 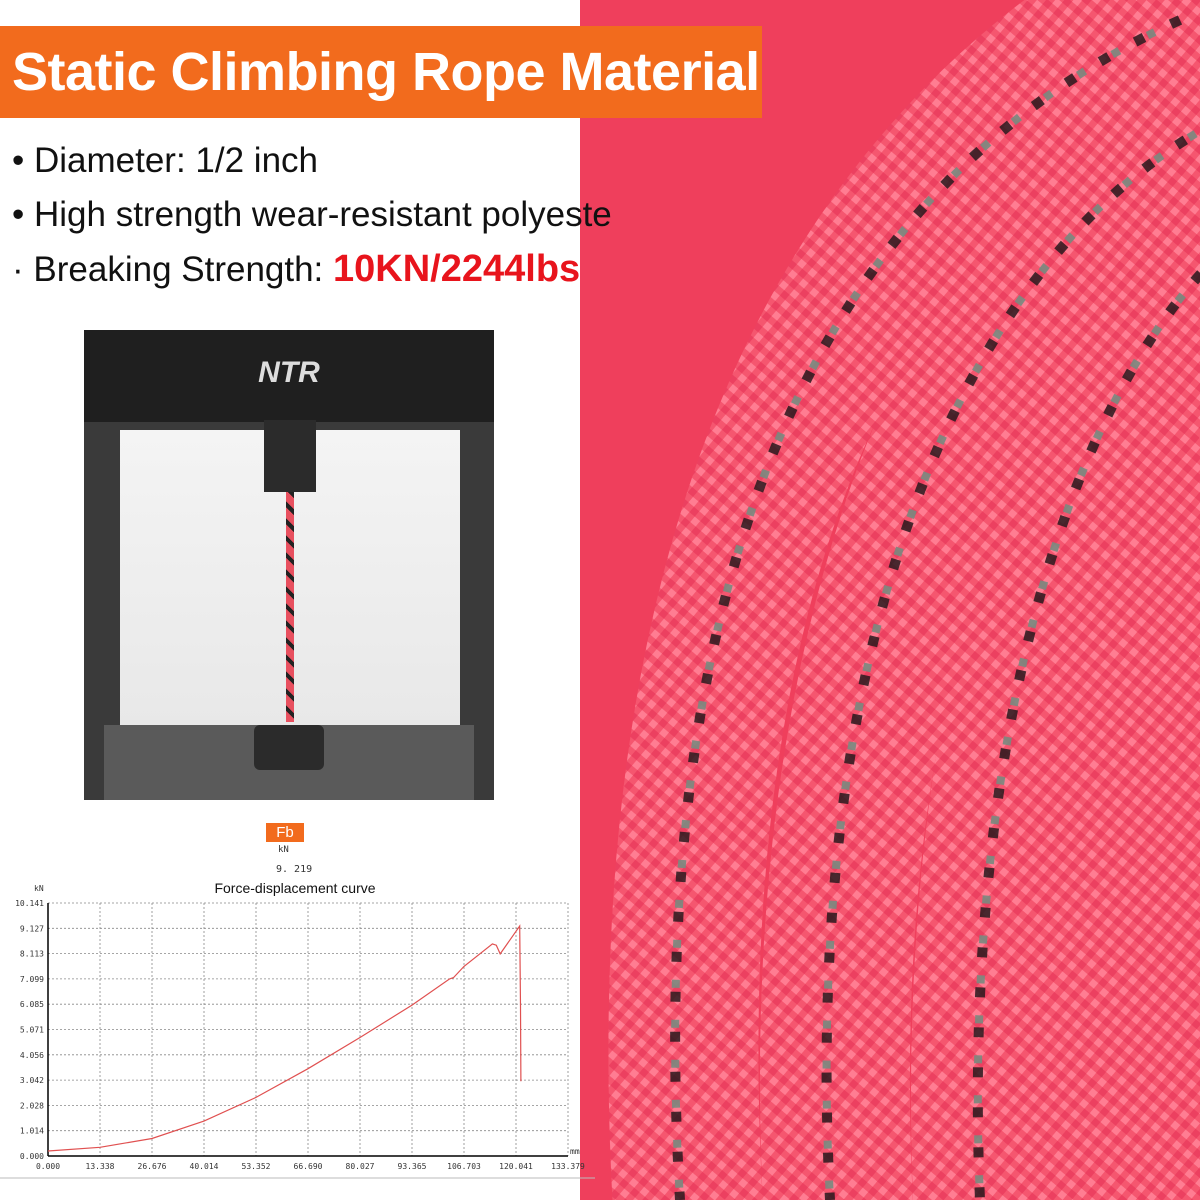 What do you see at coordinates (32, 1055) in the screenshot?
I see `y-tick-label: 4.056` at bounding box center [32, 1055].